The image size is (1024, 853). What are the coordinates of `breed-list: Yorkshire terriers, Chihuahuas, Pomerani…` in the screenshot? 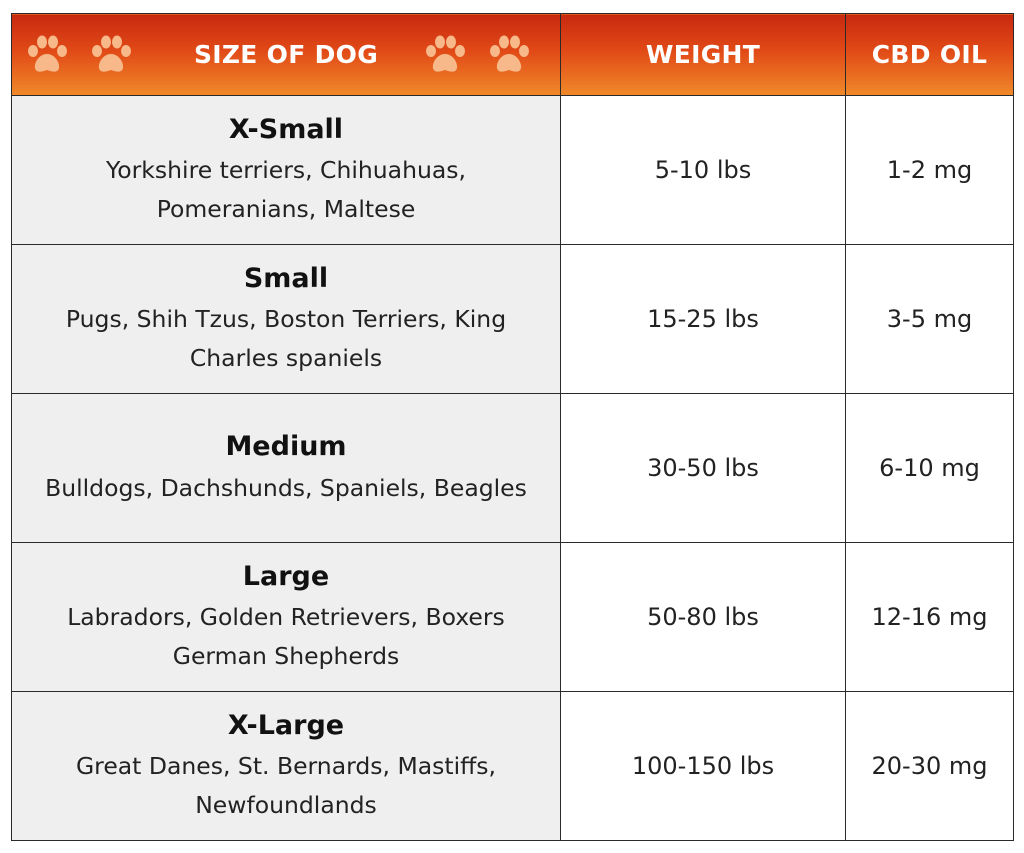 It's located at (286, 189).